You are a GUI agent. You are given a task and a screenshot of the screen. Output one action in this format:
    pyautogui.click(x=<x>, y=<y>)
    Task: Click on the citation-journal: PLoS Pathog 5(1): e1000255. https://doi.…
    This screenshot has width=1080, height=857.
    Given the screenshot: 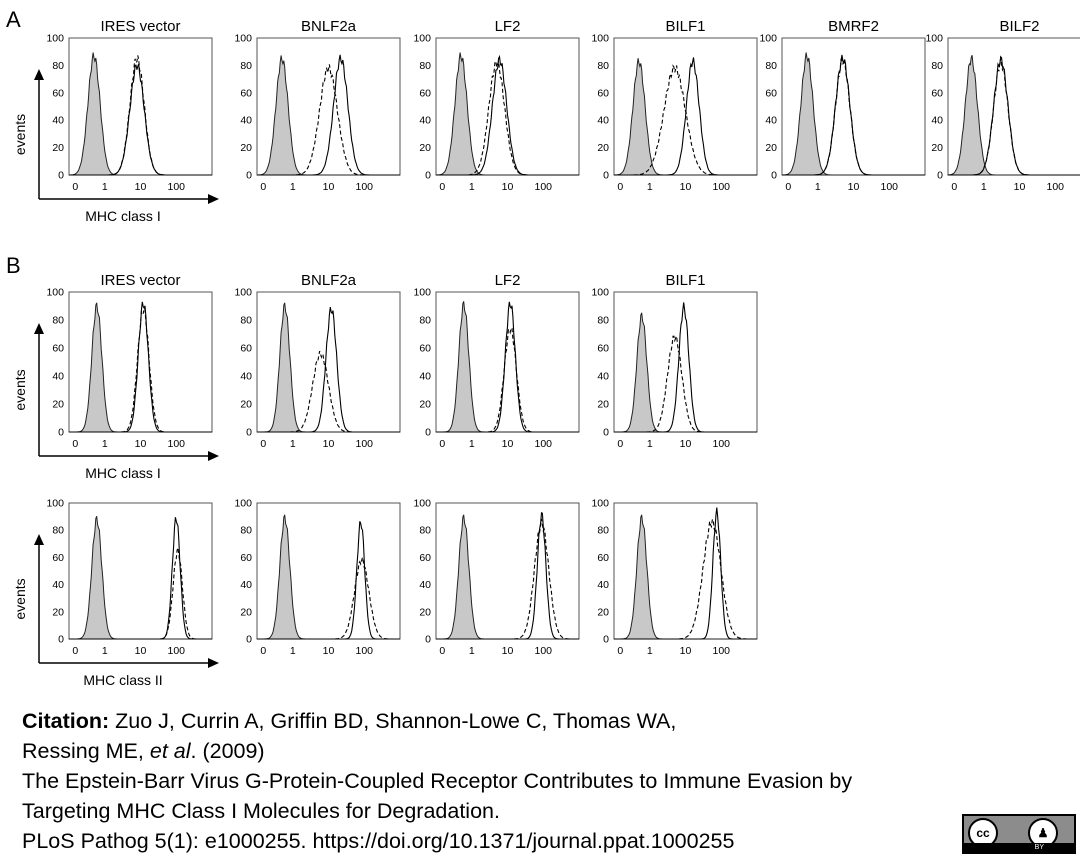 What is the action you would take?
    pyautogui.click(x=378, y=841)
    